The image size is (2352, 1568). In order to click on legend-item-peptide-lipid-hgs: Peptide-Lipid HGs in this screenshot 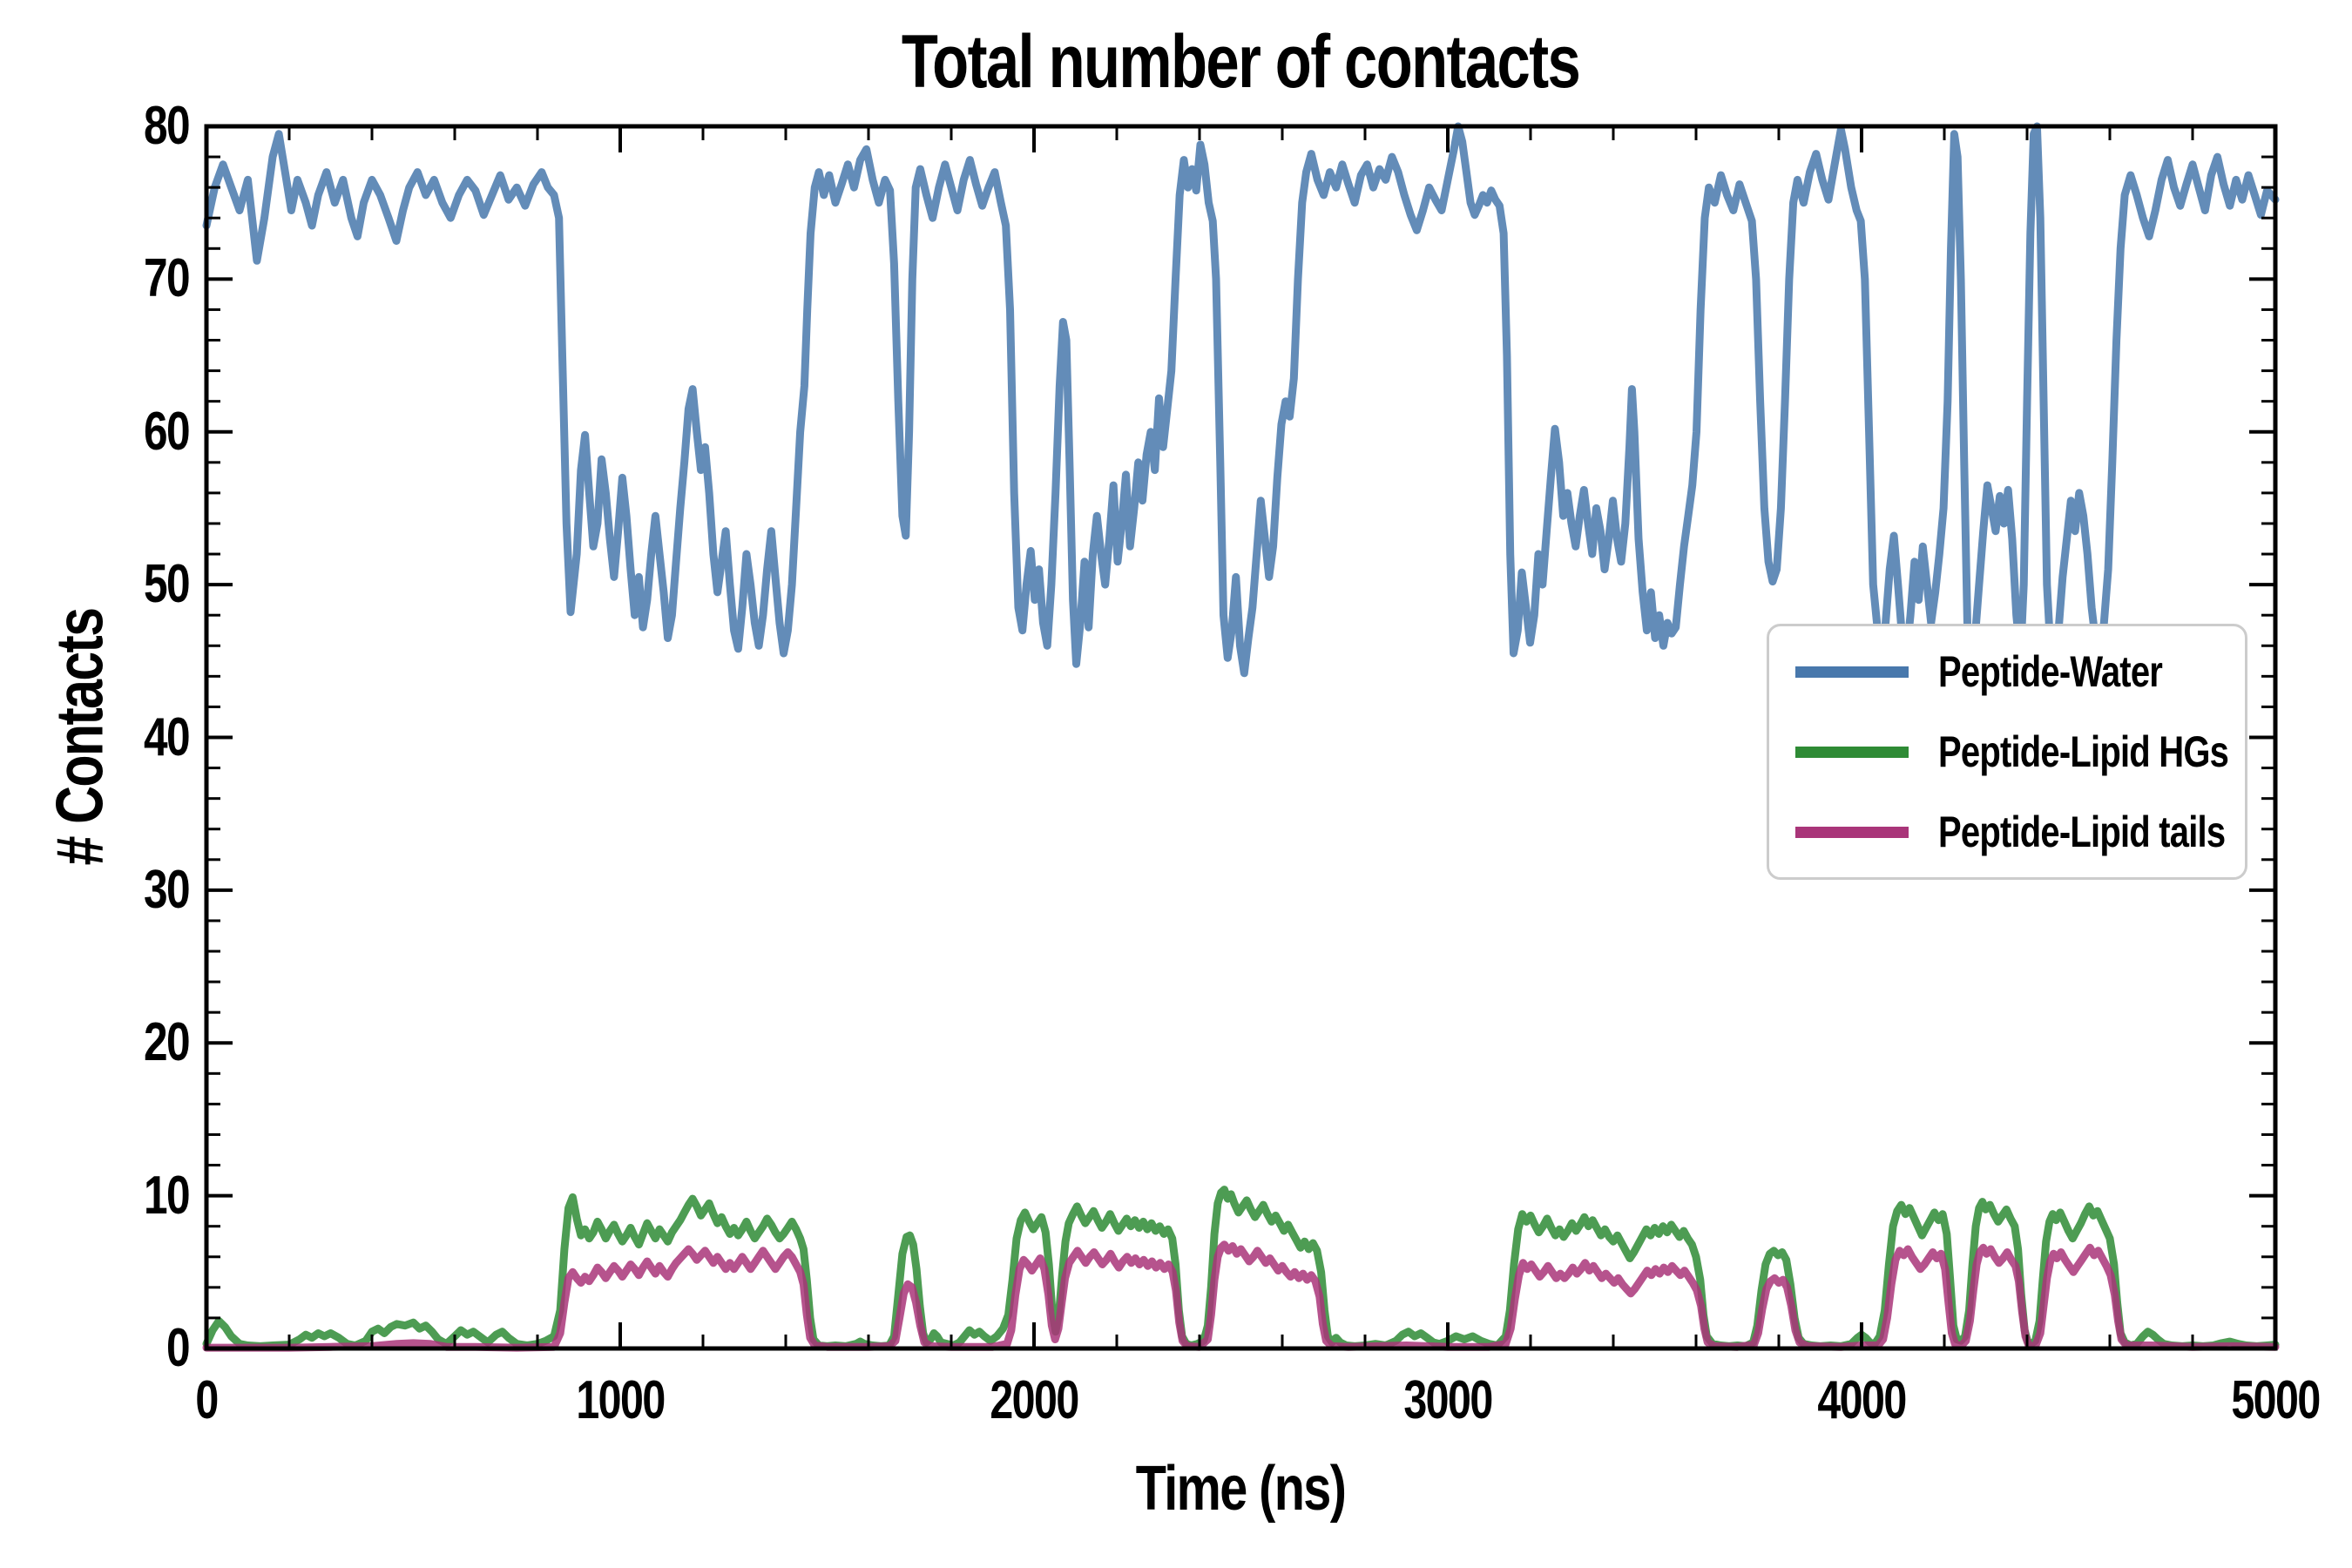, I will do `click(2007, 752)`.